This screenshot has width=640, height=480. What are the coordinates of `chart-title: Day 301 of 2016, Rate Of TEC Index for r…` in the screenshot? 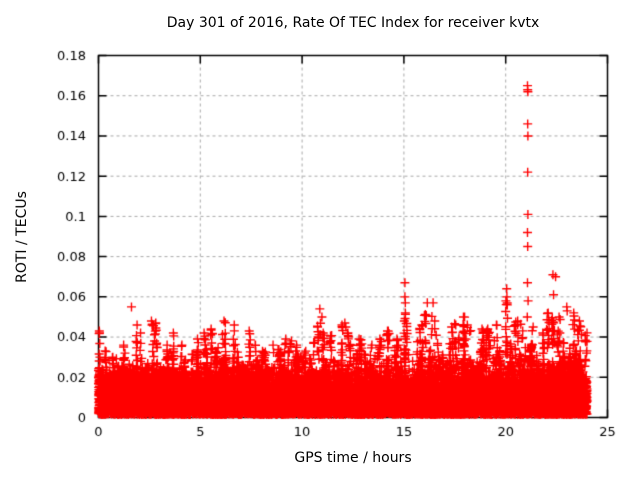 It's located at (353, 23).